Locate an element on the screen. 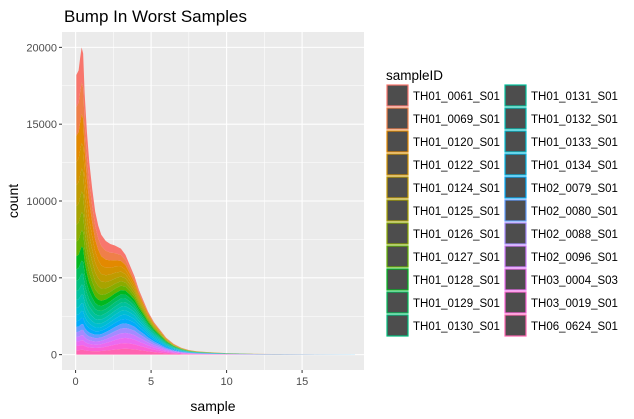 This screenshot has height=419, width=634. legend-item: TH01_0069_S01 is located at coordinates (443, 118).